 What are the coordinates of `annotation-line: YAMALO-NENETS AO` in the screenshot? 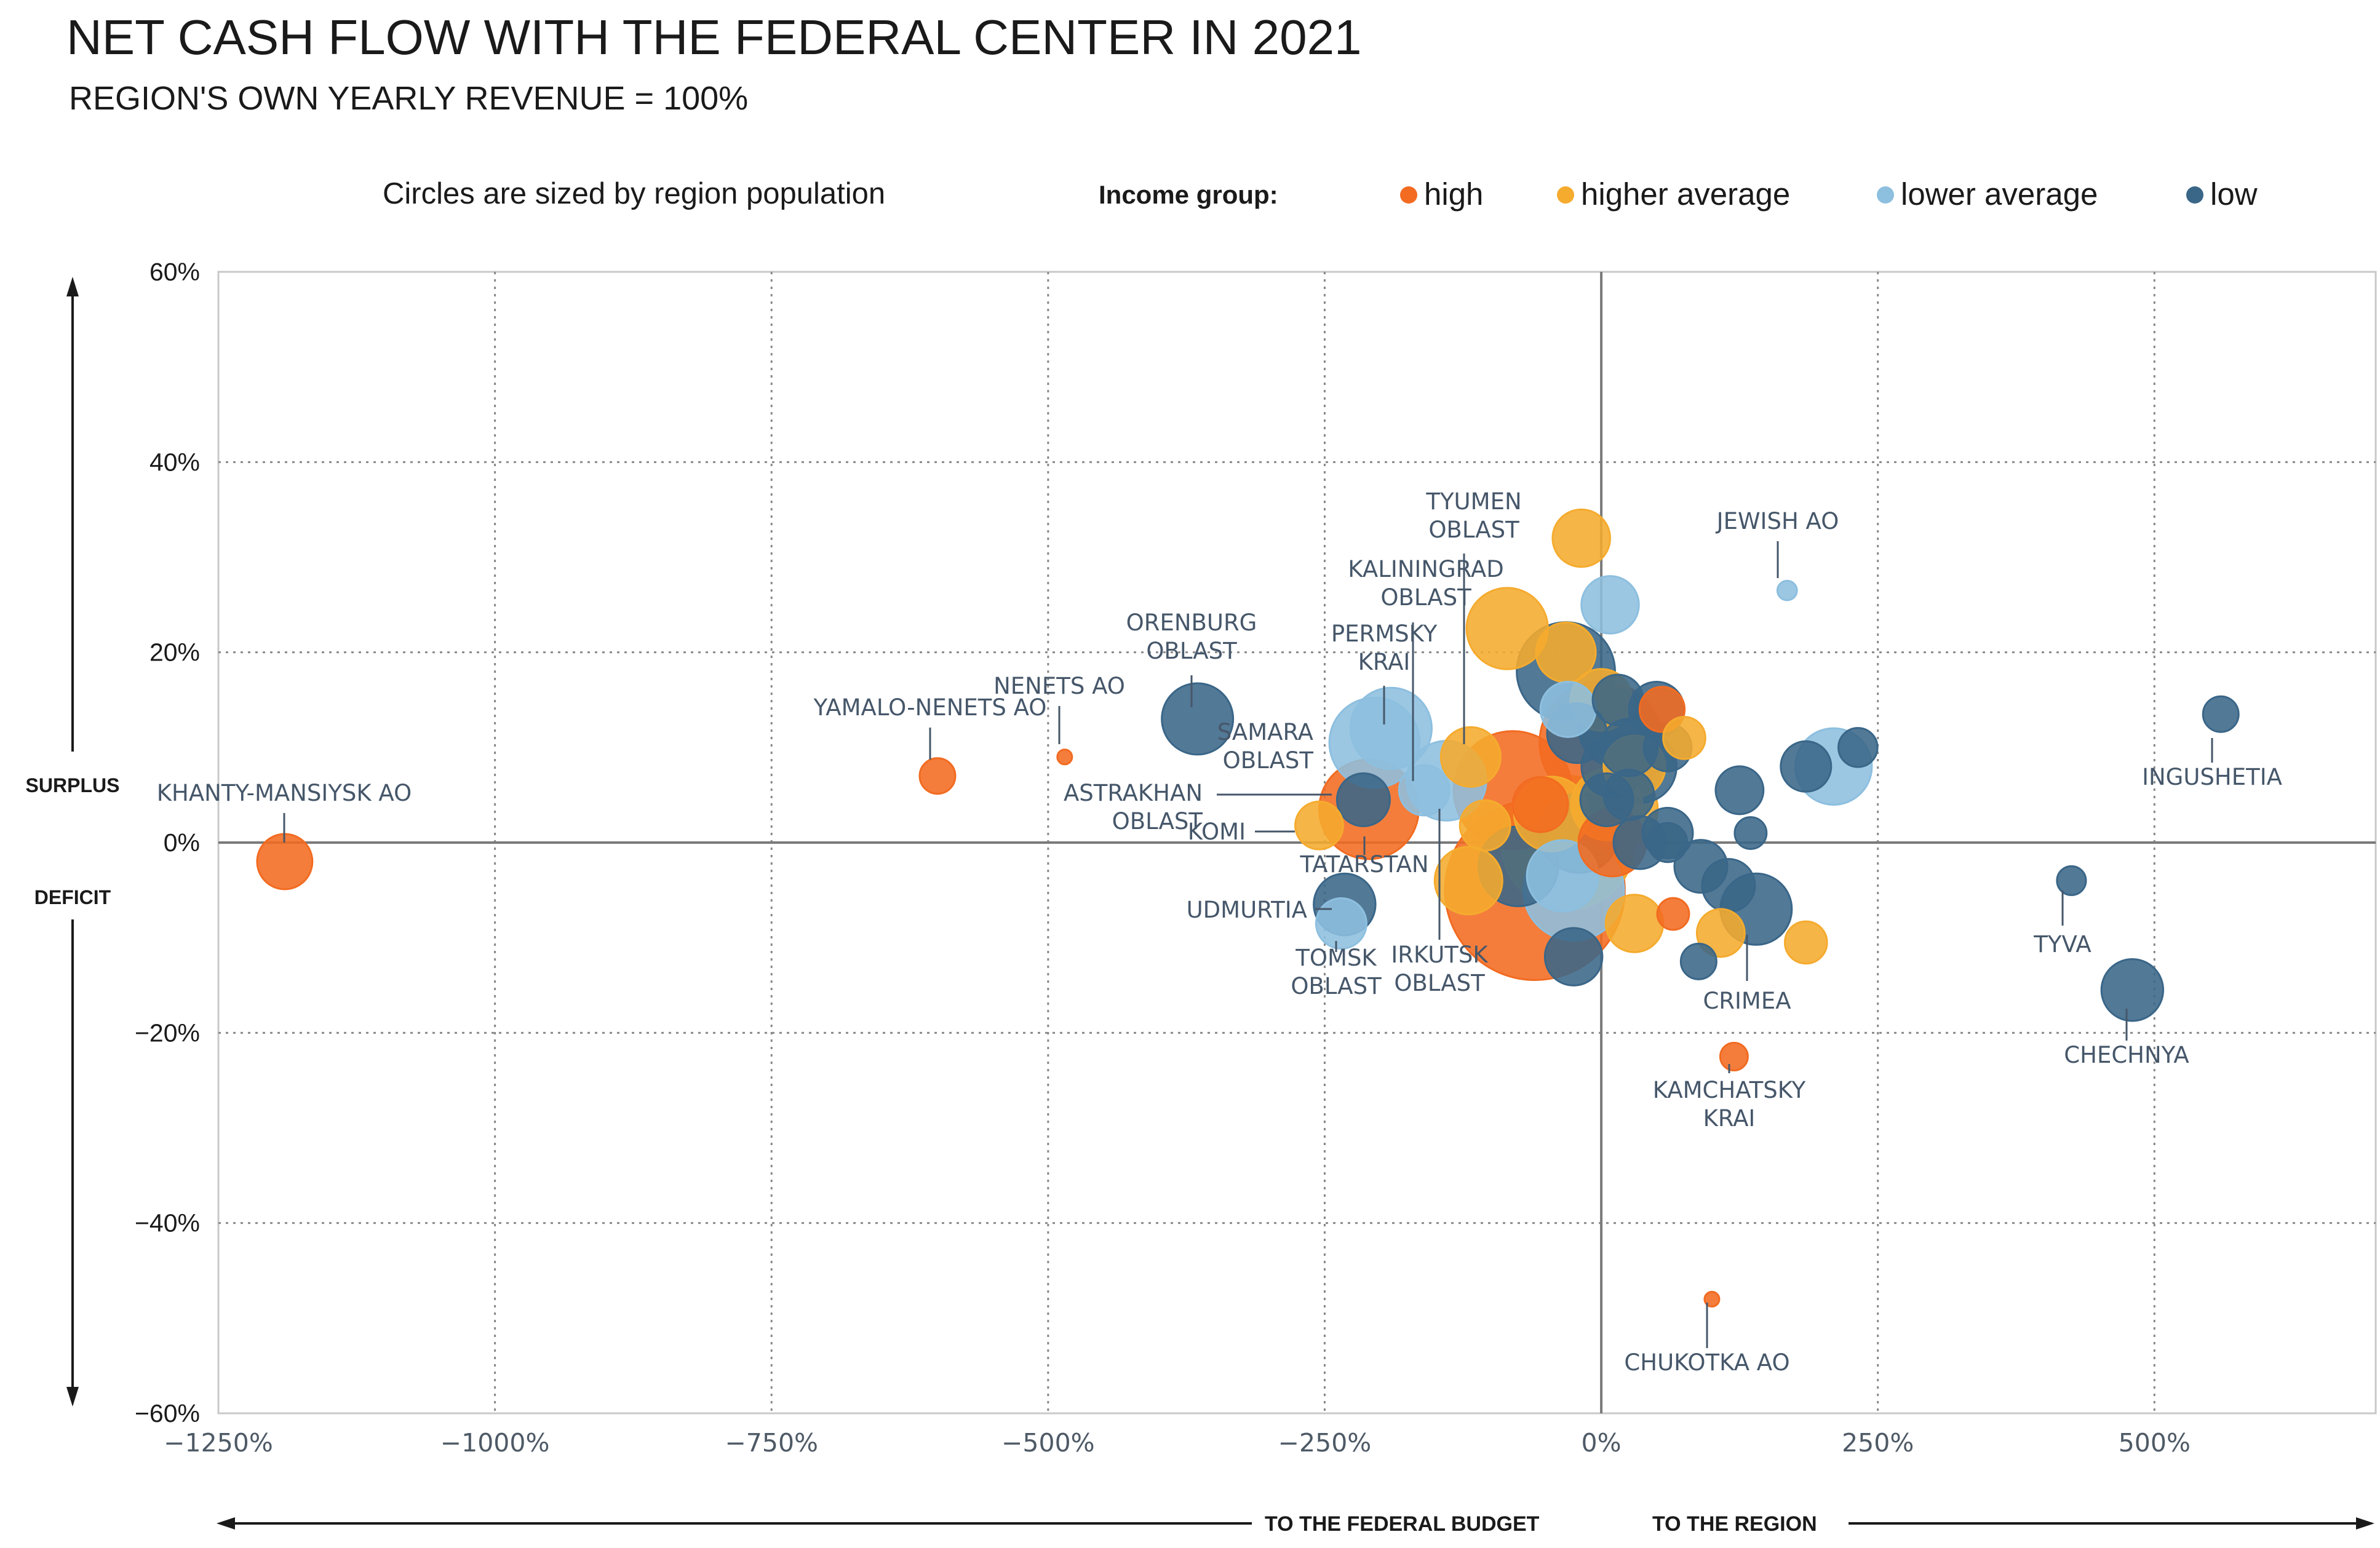 It's located at (930, 707).